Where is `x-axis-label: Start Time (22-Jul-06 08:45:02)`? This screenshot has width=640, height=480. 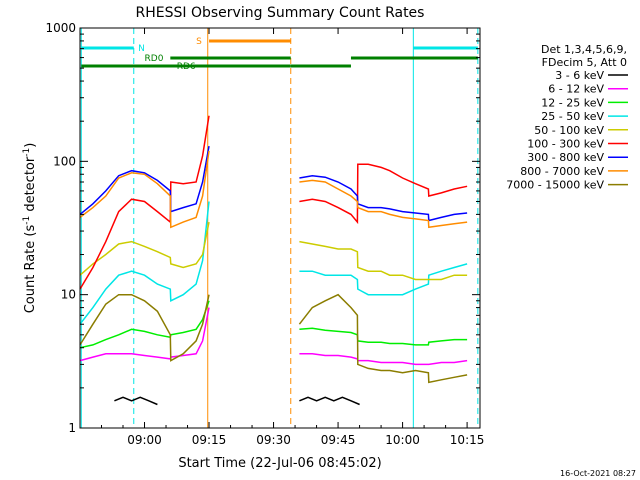
x-axis-label: Start Time (22-Jul-06 08:45:02) is located at coordinates (279, 463).